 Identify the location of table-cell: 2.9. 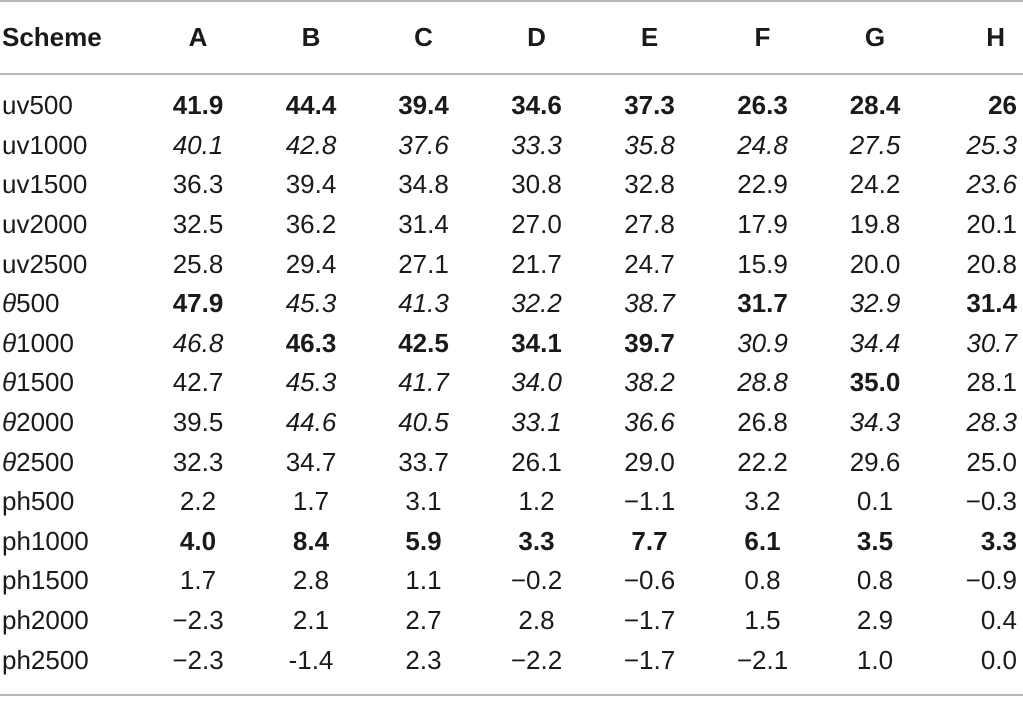
(875, 620).